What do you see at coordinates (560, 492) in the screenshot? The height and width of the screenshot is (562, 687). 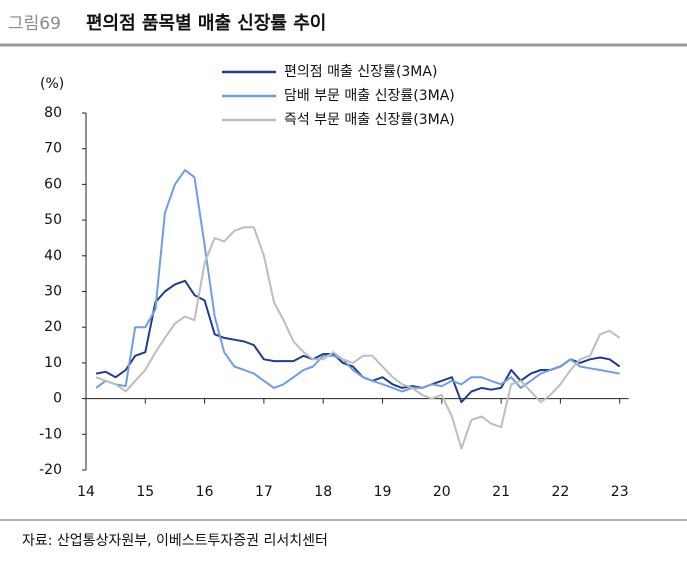 I see `x-tick-label: 22` at bounding box center [560, 492].